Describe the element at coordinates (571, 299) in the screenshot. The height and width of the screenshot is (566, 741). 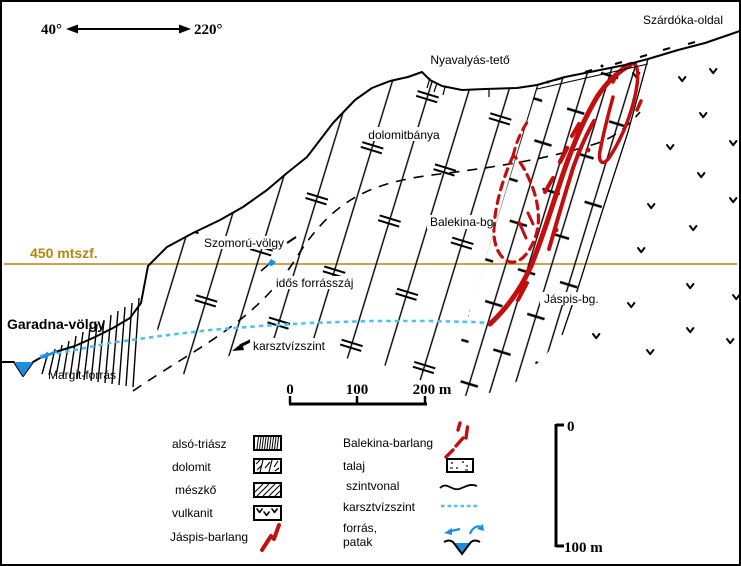
I see `label-jaspis-bg: Jáspis-bg.` at that location.